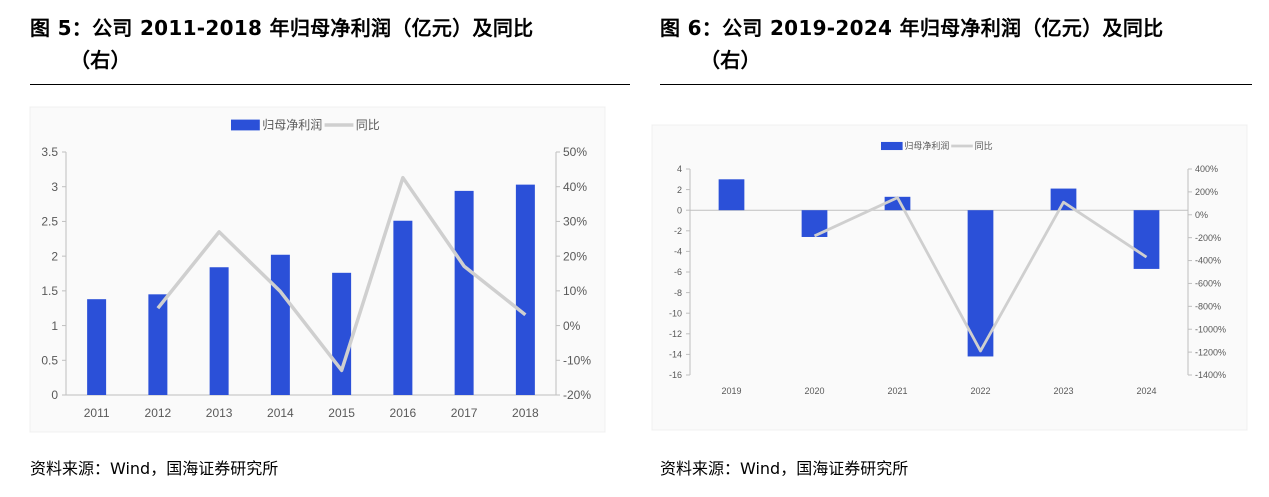  I want to click on source-note-1: 资料来源：Wind，国海证券研究所, so click(154, 468).